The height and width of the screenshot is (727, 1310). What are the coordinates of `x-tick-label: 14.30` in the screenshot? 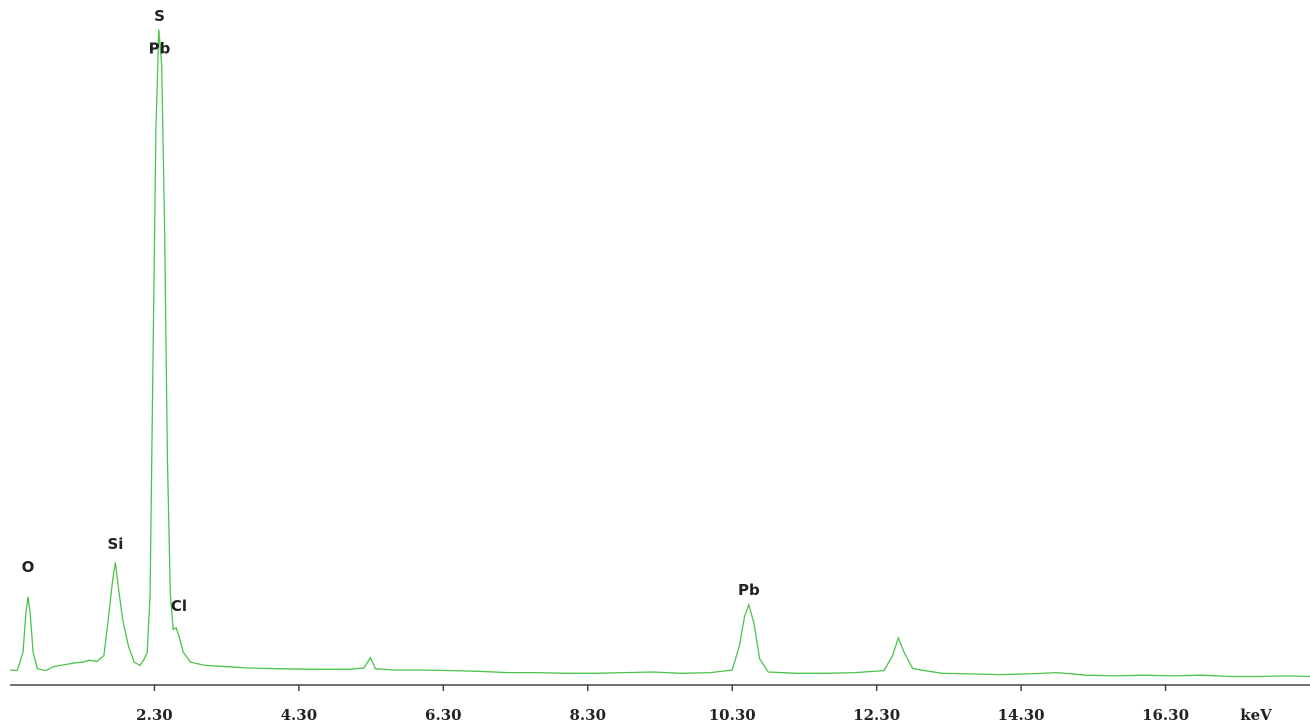 It's located at (1021, 715).